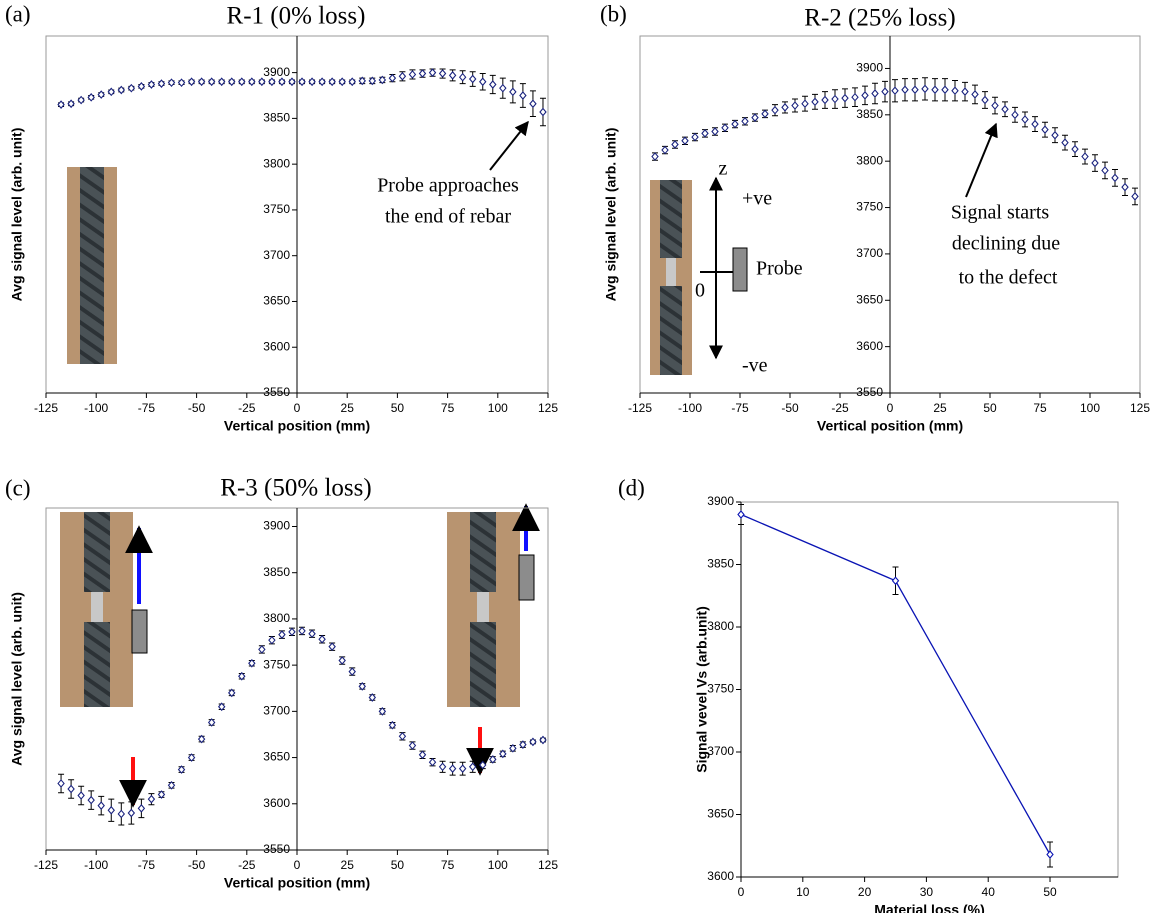  Describe the element at coordinates (840, 408) in the screenshot. I see `x-tick-label: -25` at that location.